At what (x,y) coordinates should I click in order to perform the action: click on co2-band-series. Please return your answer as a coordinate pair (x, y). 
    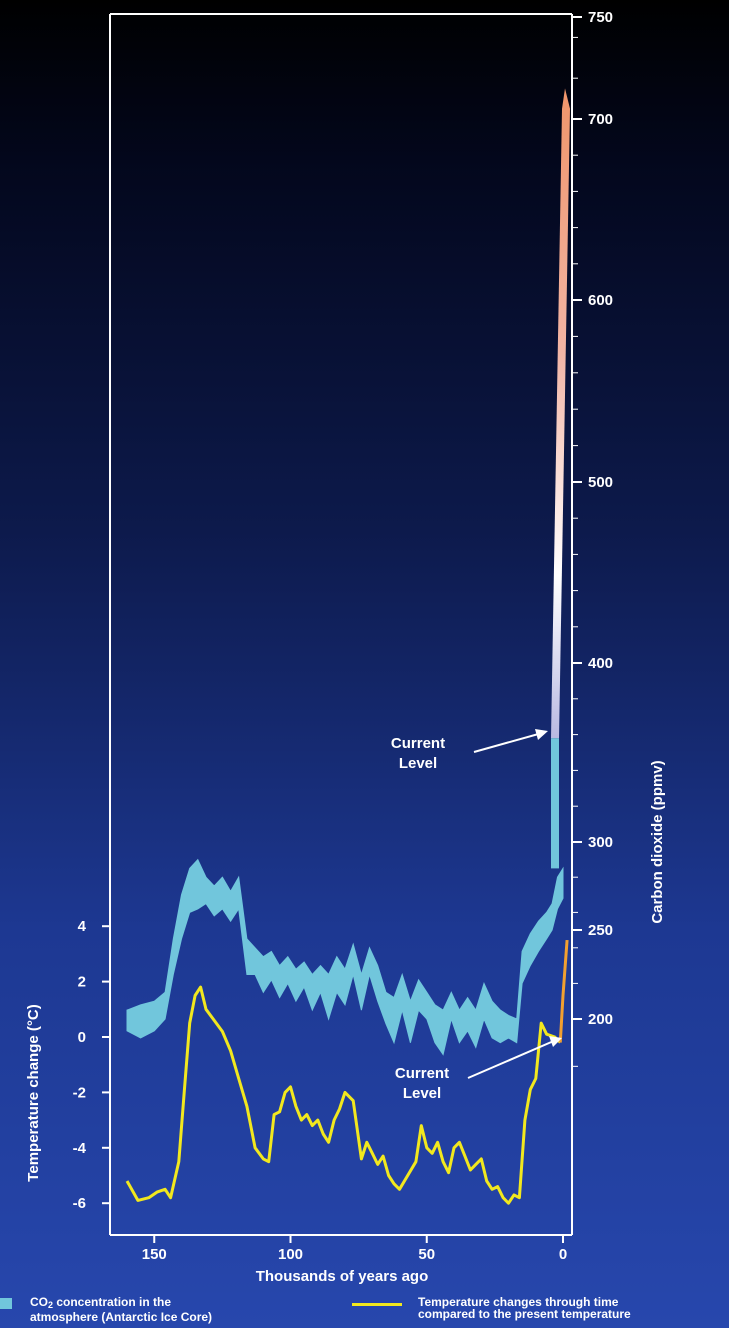
    Looking at the image, I should click on (345, 957).